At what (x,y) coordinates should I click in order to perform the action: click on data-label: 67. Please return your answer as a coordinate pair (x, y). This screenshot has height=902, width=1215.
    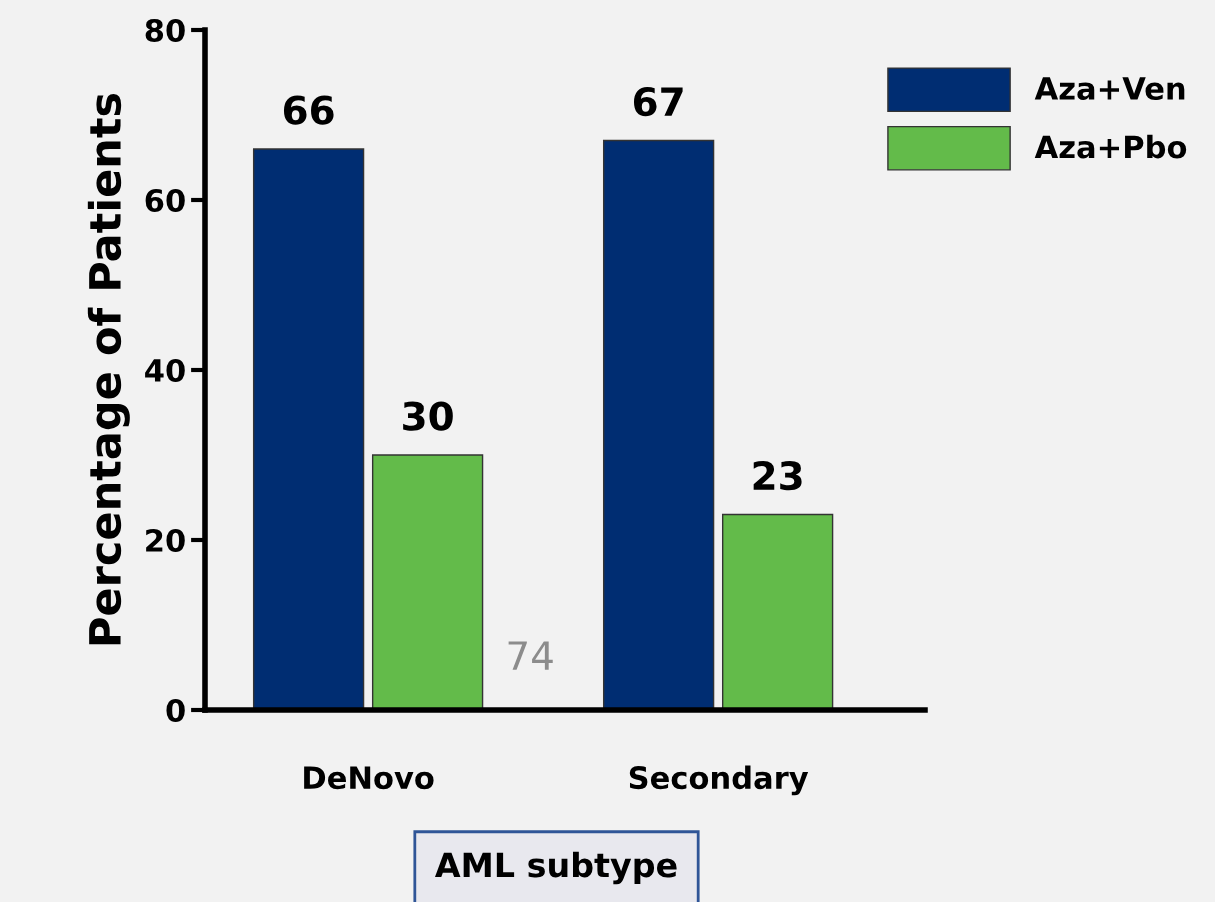
    Looking at the image, I should click on (658, 101).